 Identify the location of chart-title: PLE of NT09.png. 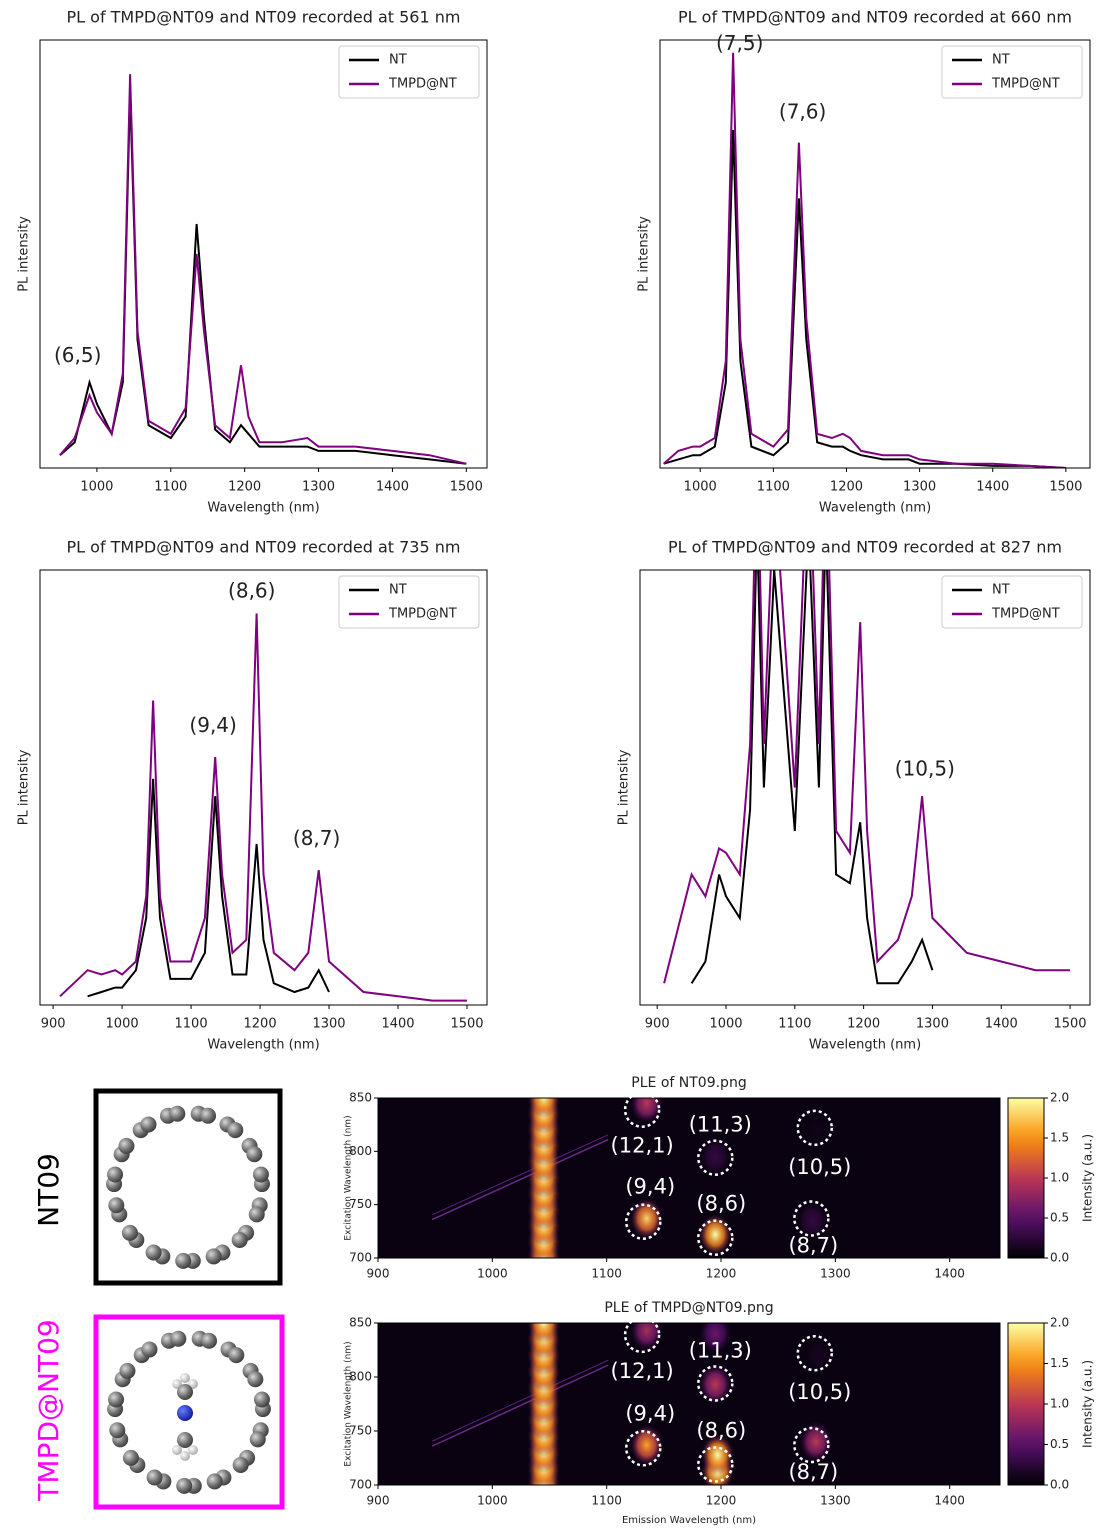
(688, 1083).